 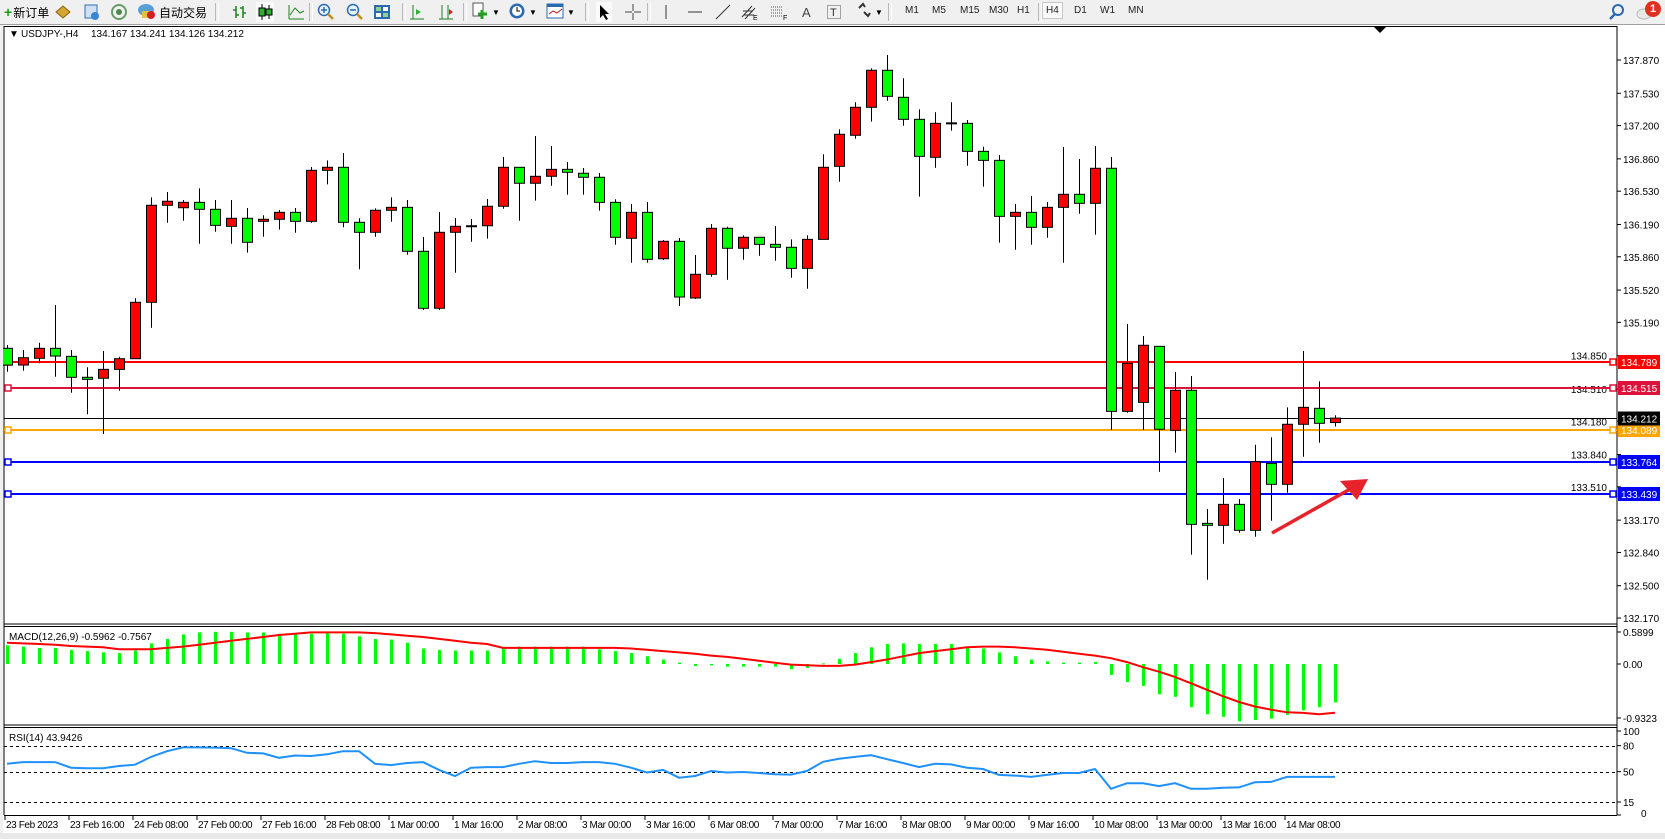 What do you see at coordinates (604, 12) in the screenshot?
I see `cursor-icon` at bounding box center [604, 12].